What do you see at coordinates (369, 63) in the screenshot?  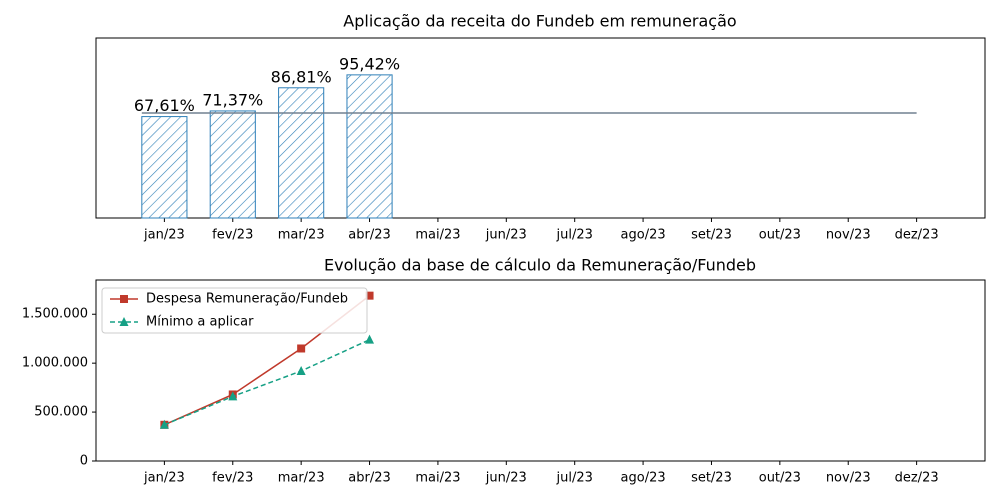 I see `value-label: 95,42%` at bounding box center [369, 63].